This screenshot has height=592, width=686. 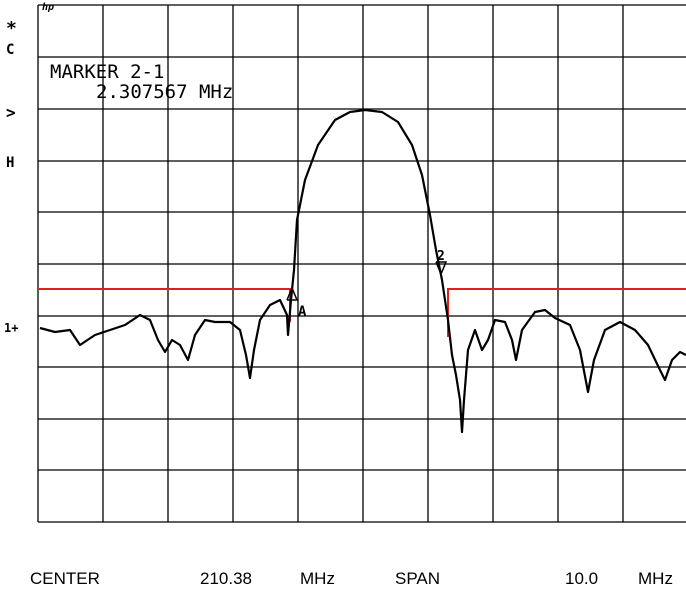 I want to click on limit-mask-right, so click(x=566, y=312).